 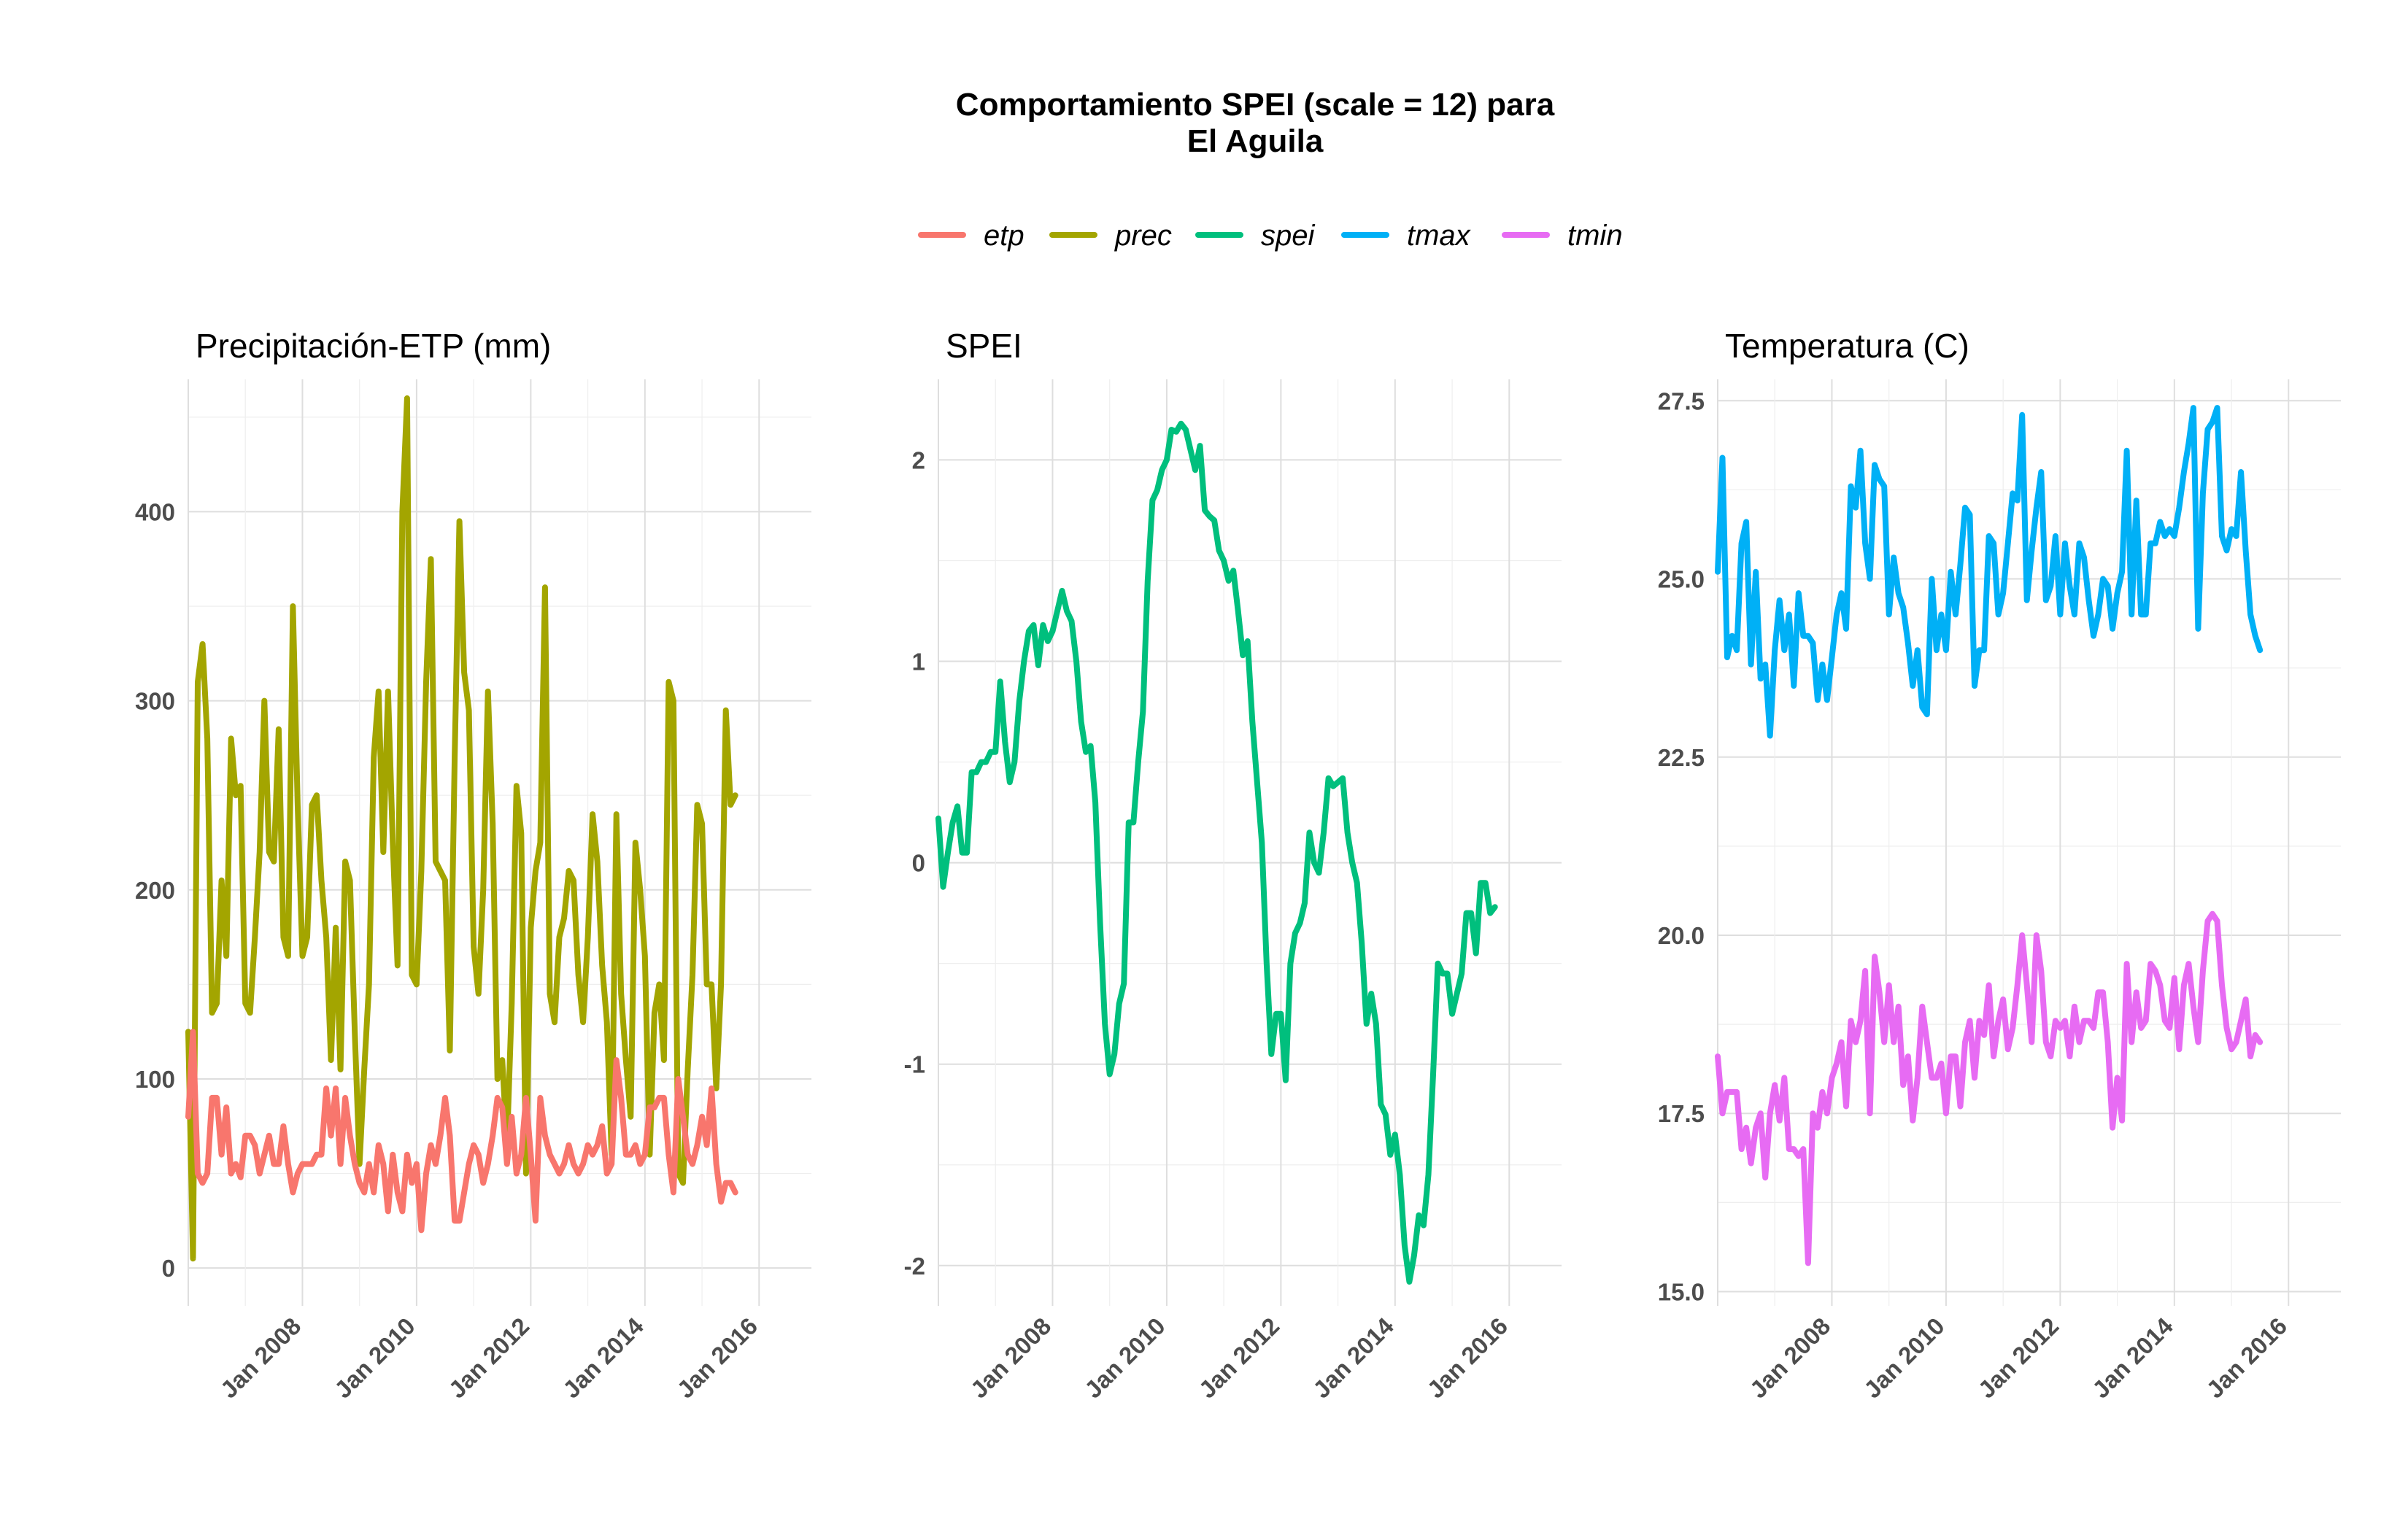 I want to click on y-tick-label: 15.0, so click(x=1681, y=1292).